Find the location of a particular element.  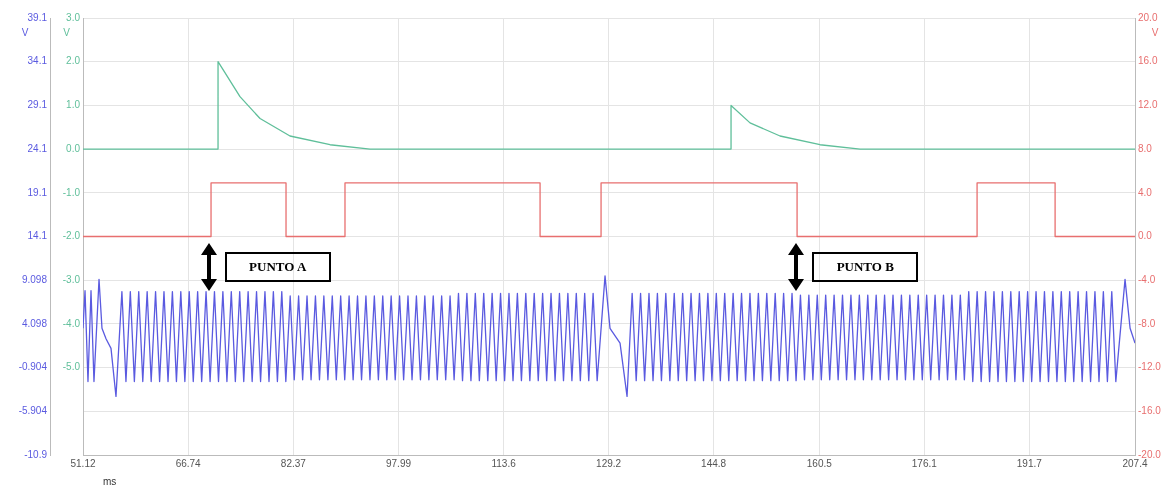

y-tick-label: 24.1 is located at coordinates (37, 148).